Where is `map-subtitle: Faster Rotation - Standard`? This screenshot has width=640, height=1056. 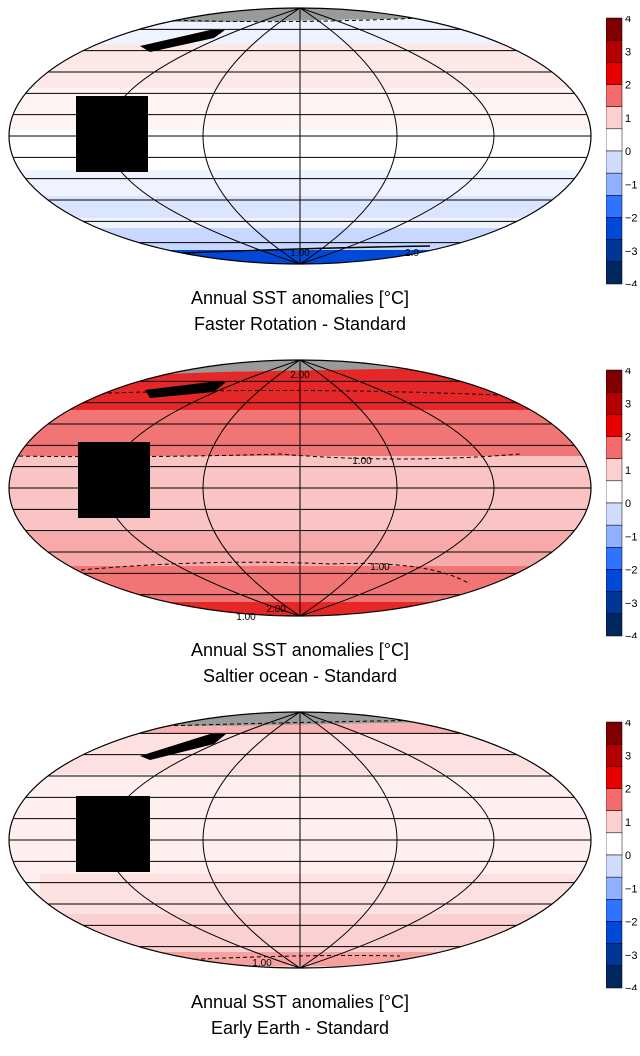
map-subtitle: Faster Rotation - Standard is located at coordinates (300, 324).